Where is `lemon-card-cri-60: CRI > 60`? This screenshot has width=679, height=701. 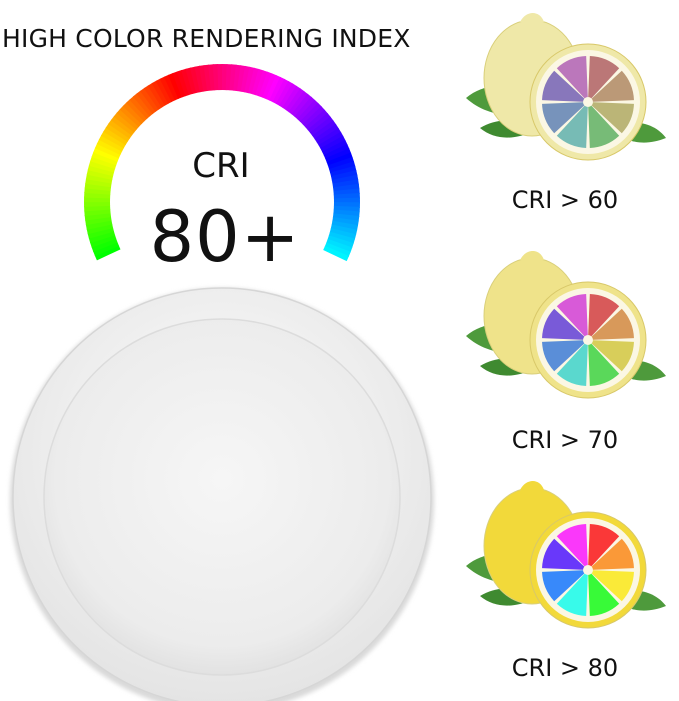 lemon-card-cri-60: CRI > 60 is located at coordinates (565, 107).